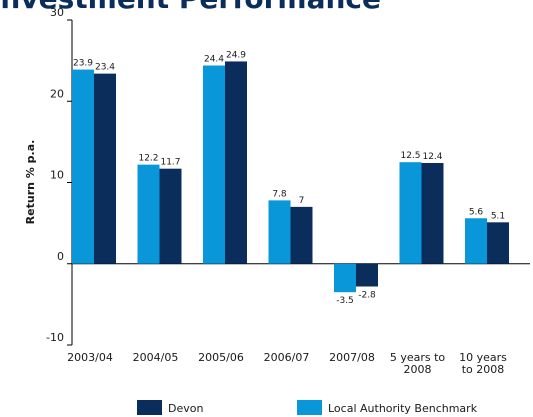 The height and width of the screenshot is (417, 533). What do you see at coordinates (83, 64) in the screenshot?
I see `value-label: 23.9` at bounding box center [83, 64].